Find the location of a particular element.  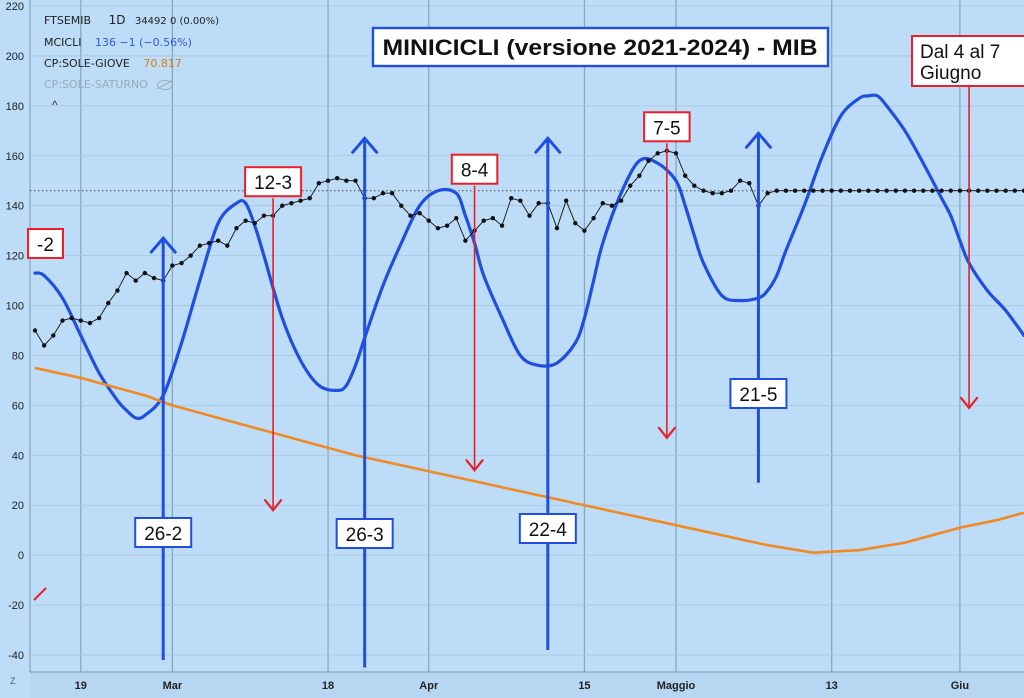

legend-sole-giove-row: CP:SOLE-GIOVE 70.817 is located at coordinates (131, 63).